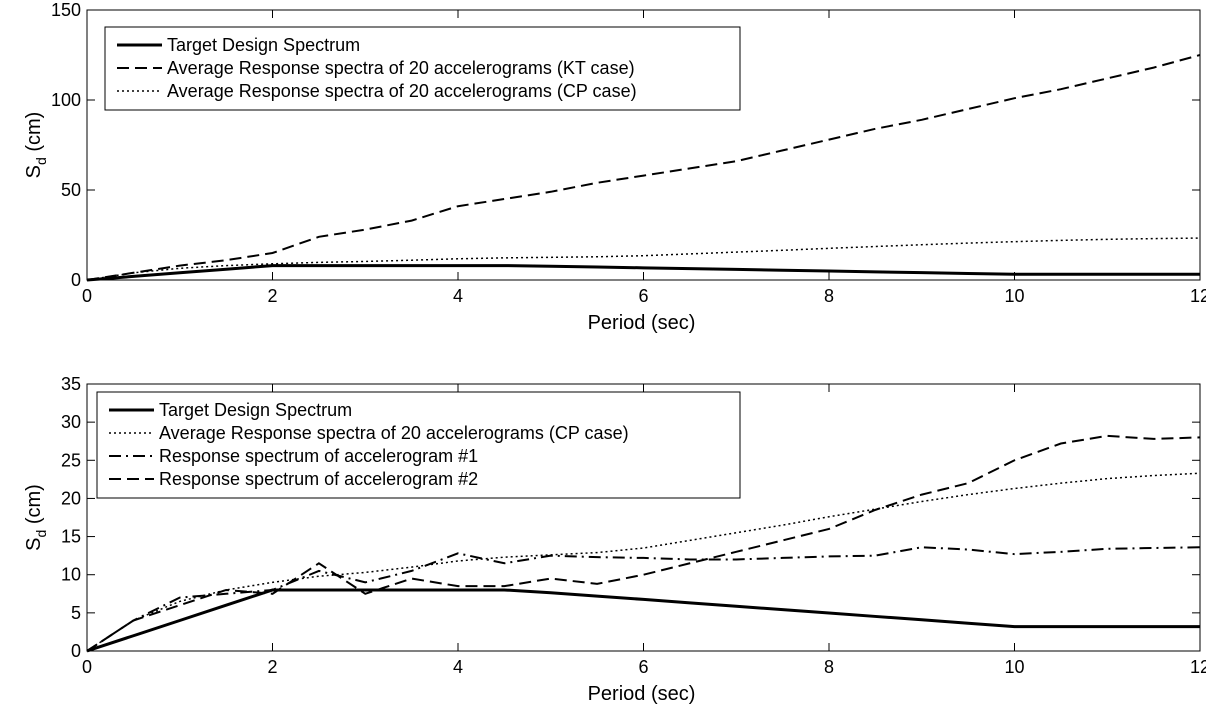 This screenshot has height=708, width=1206. I want to click on y-tick-label: 100, so click(66, 100).